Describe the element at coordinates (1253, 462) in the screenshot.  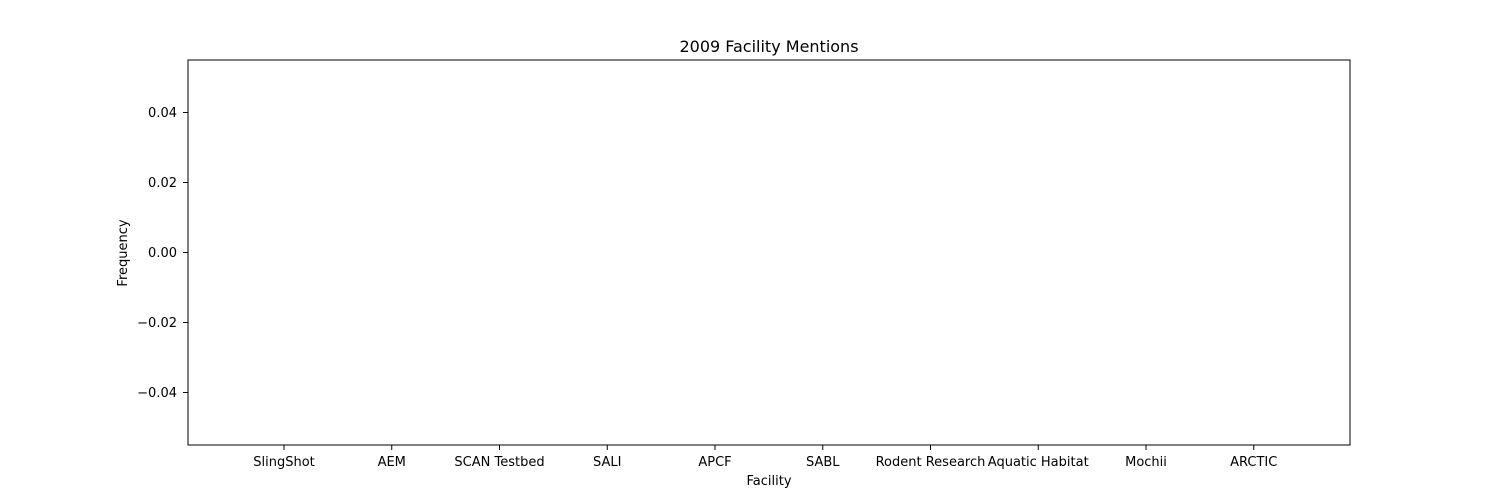
I see `x-tick-label: ARCTIC` at that location.